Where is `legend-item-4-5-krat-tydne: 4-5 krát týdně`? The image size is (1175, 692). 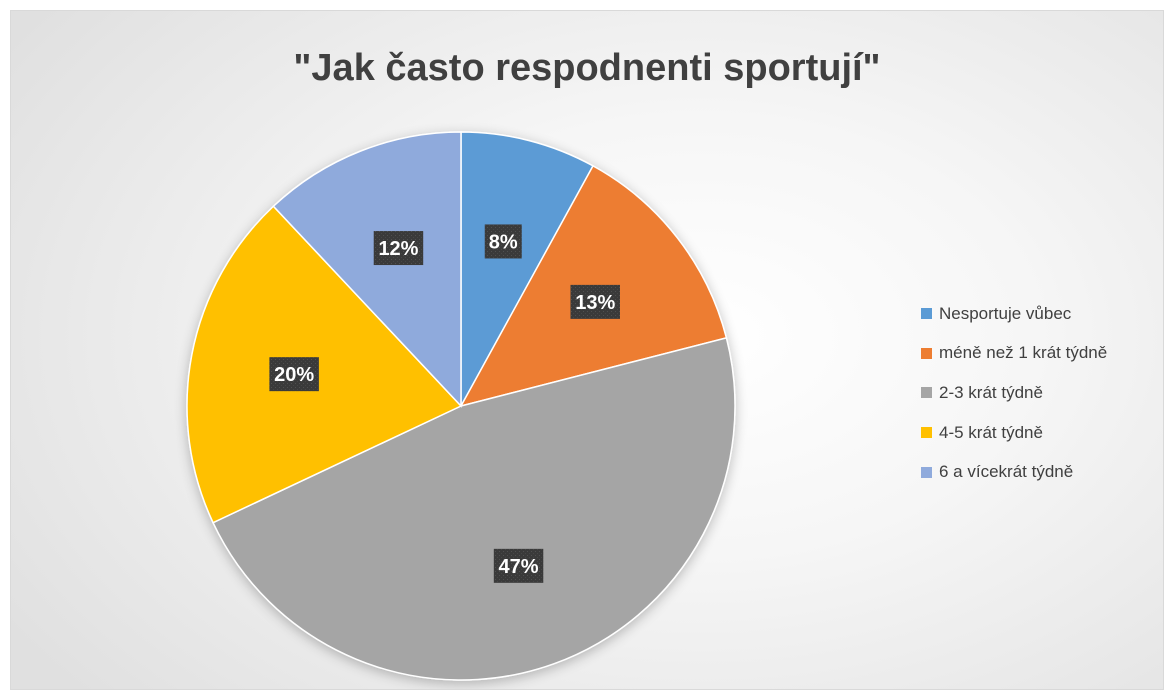 legend-item-4-5-krat-tydne: 4-5 krát týdně is located at coordinates (1041, 433).